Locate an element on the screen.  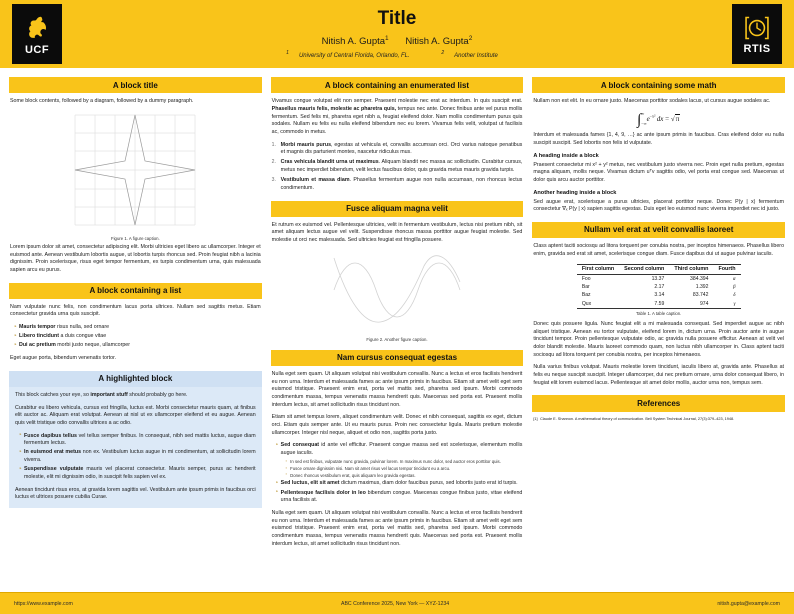
table-row: Qux 7.59 974 γ is located at coordinates (658, 304).